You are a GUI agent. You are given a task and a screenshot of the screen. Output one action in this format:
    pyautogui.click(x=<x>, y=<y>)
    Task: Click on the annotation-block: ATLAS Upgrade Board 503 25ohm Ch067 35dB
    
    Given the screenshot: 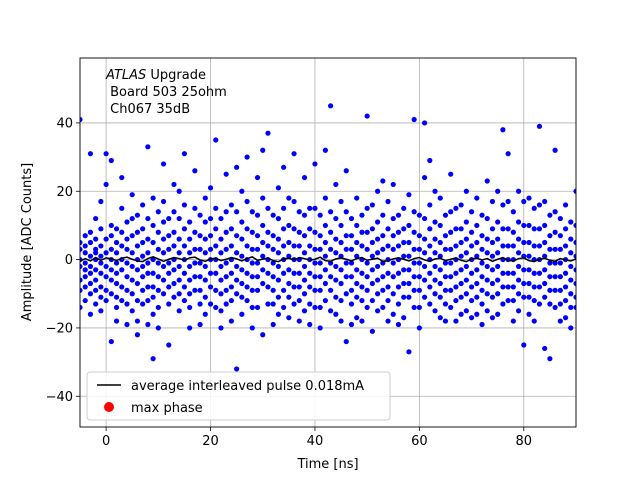 What is the action you would take?
    pyautogui.click(x=166, y=92)
    